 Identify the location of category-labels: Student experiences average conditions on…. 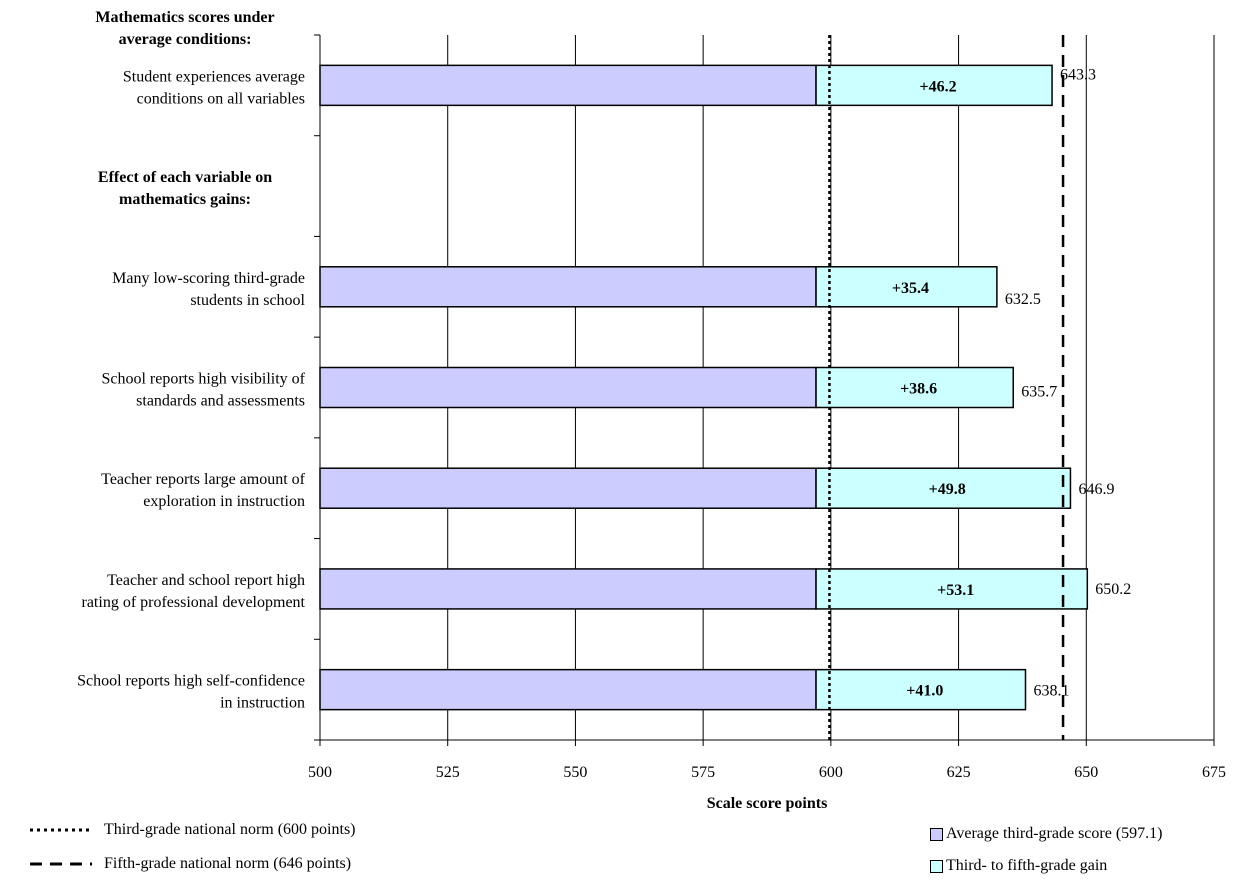
(191, 360).